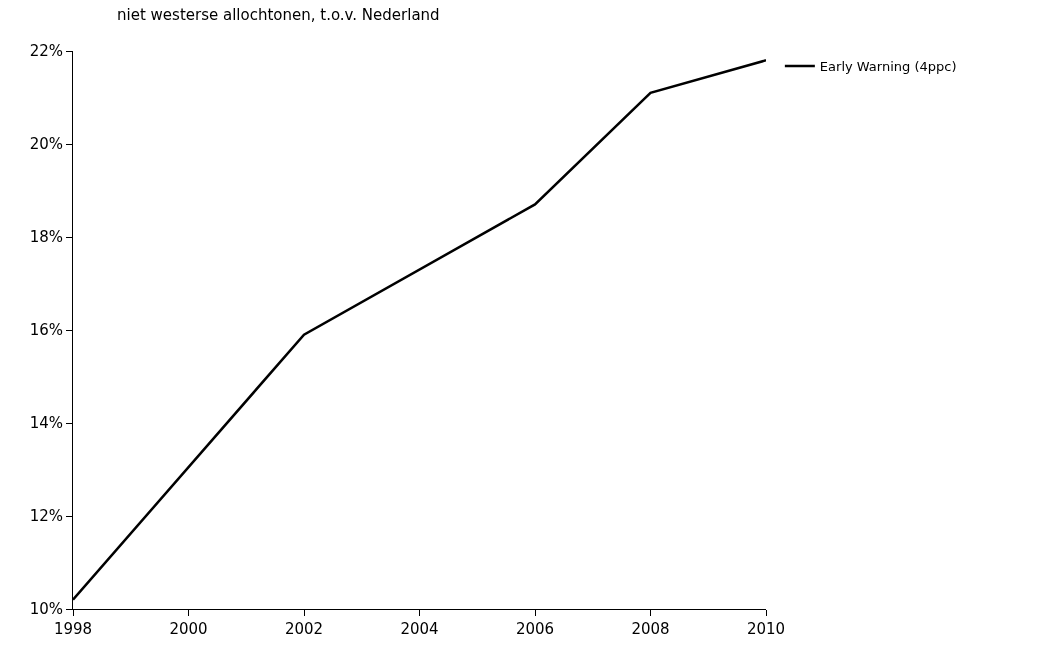 This screenshot has height=652, width=1045. I want to click on y-tick-label: 16%, so click(46, 330).